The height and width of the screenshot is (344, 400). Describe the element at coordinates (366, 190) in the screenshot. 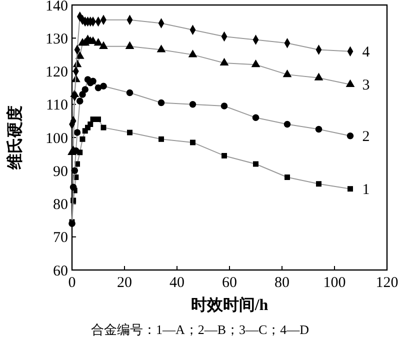

I see `series-label: 1` at that location.